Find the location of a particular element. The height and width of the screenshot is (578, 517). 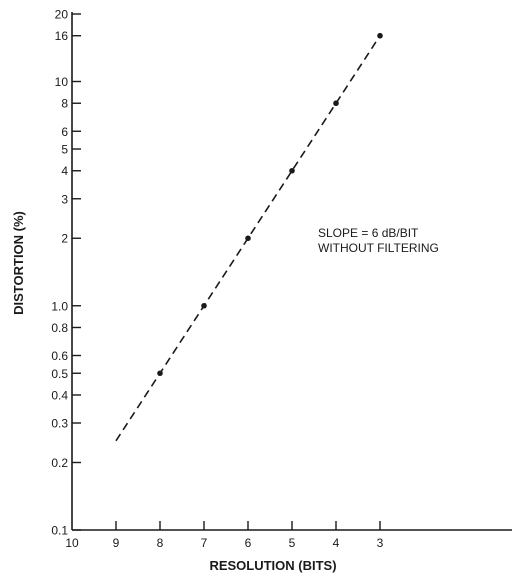

y-tick-label: 1.0 is located at coordinates (59, 306).